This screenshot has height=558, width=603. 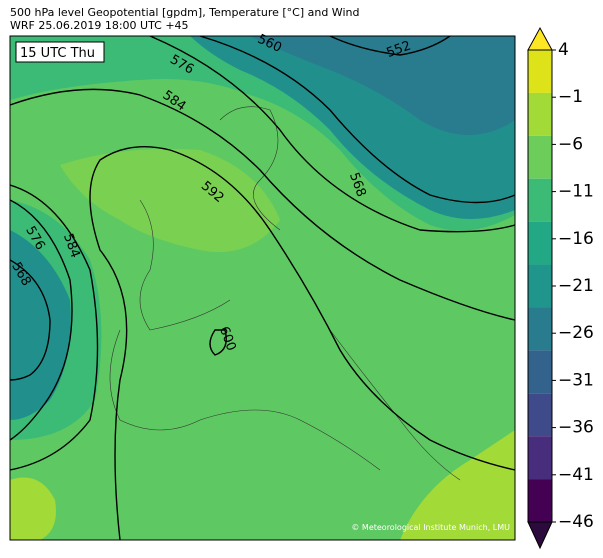 I want to click on colorbar: 4 −1 −6 −11 −16 −21 −26 −31 −36 −41 −46, so click(x=560, y=288).